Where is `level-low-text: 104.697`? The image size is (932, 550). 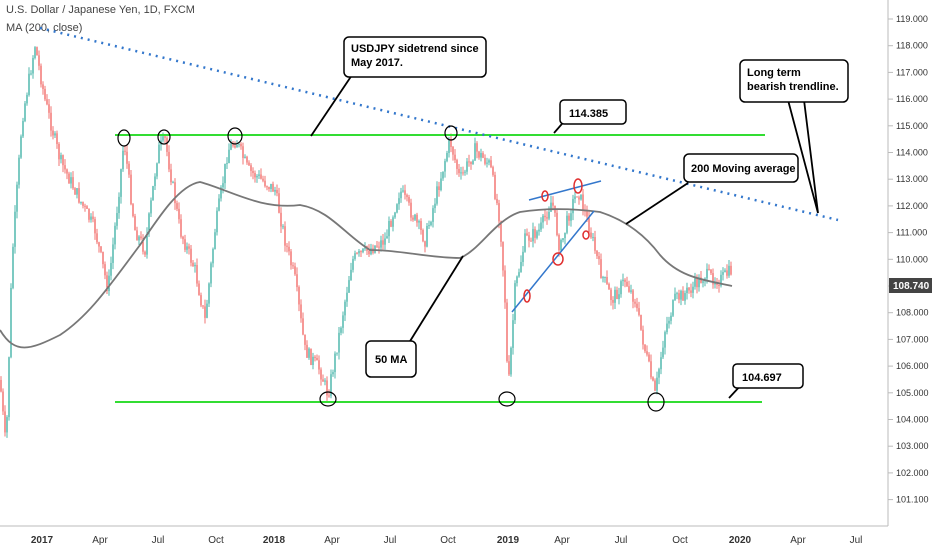
level-low-text: 104.697 is located at coordinates (762, 378).